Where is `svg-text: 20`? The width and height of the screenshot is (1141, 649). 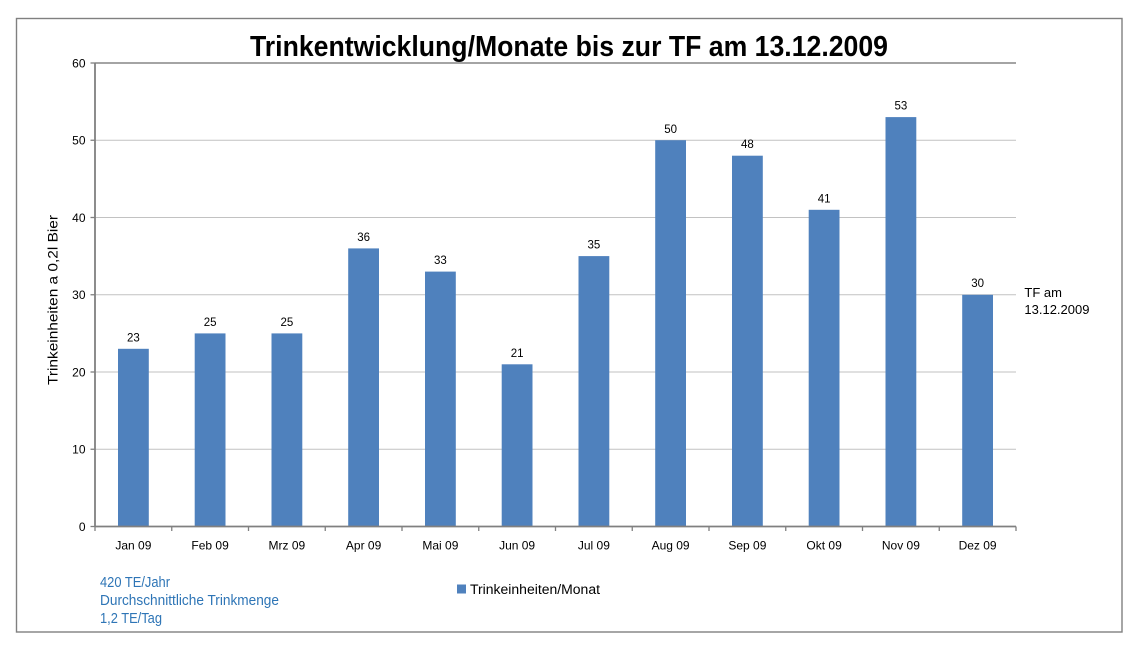 svg-text: 20 is located at coordinates (79, 372).